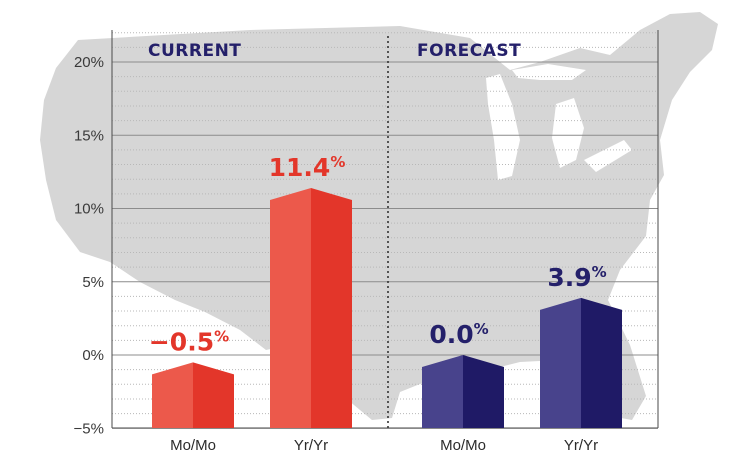  Describe the element at coordinates (194, 51) in the screenshot. I see `section-title: CURRENT` at that location.